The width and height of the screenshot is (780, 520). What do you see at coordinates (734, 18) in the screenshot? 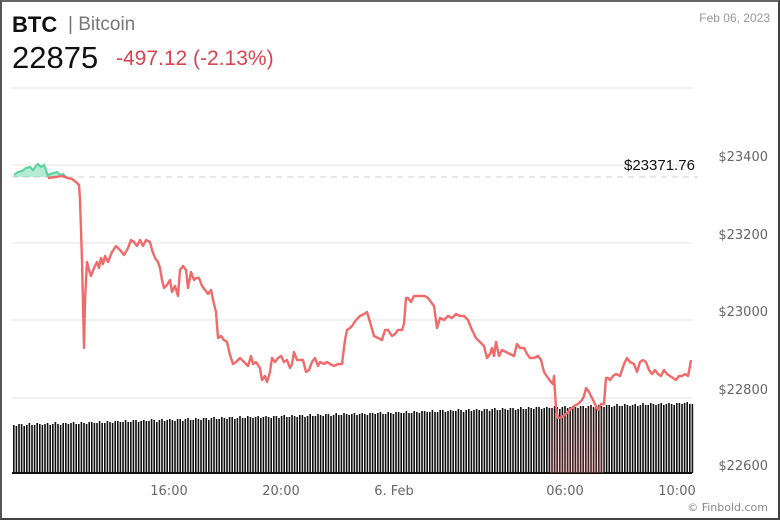
I see `chart-date: Feb 06, 2023` at bounding box center [734, 18].